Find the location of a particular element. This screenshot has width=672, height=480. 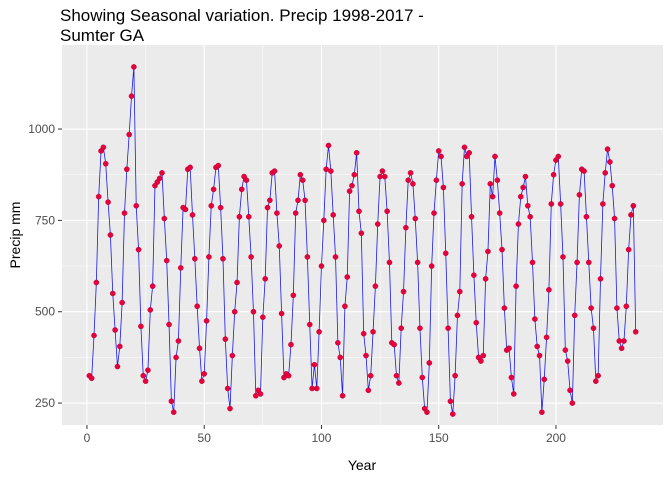

x-tick-label: 0 is located at coordinates (87, 438).